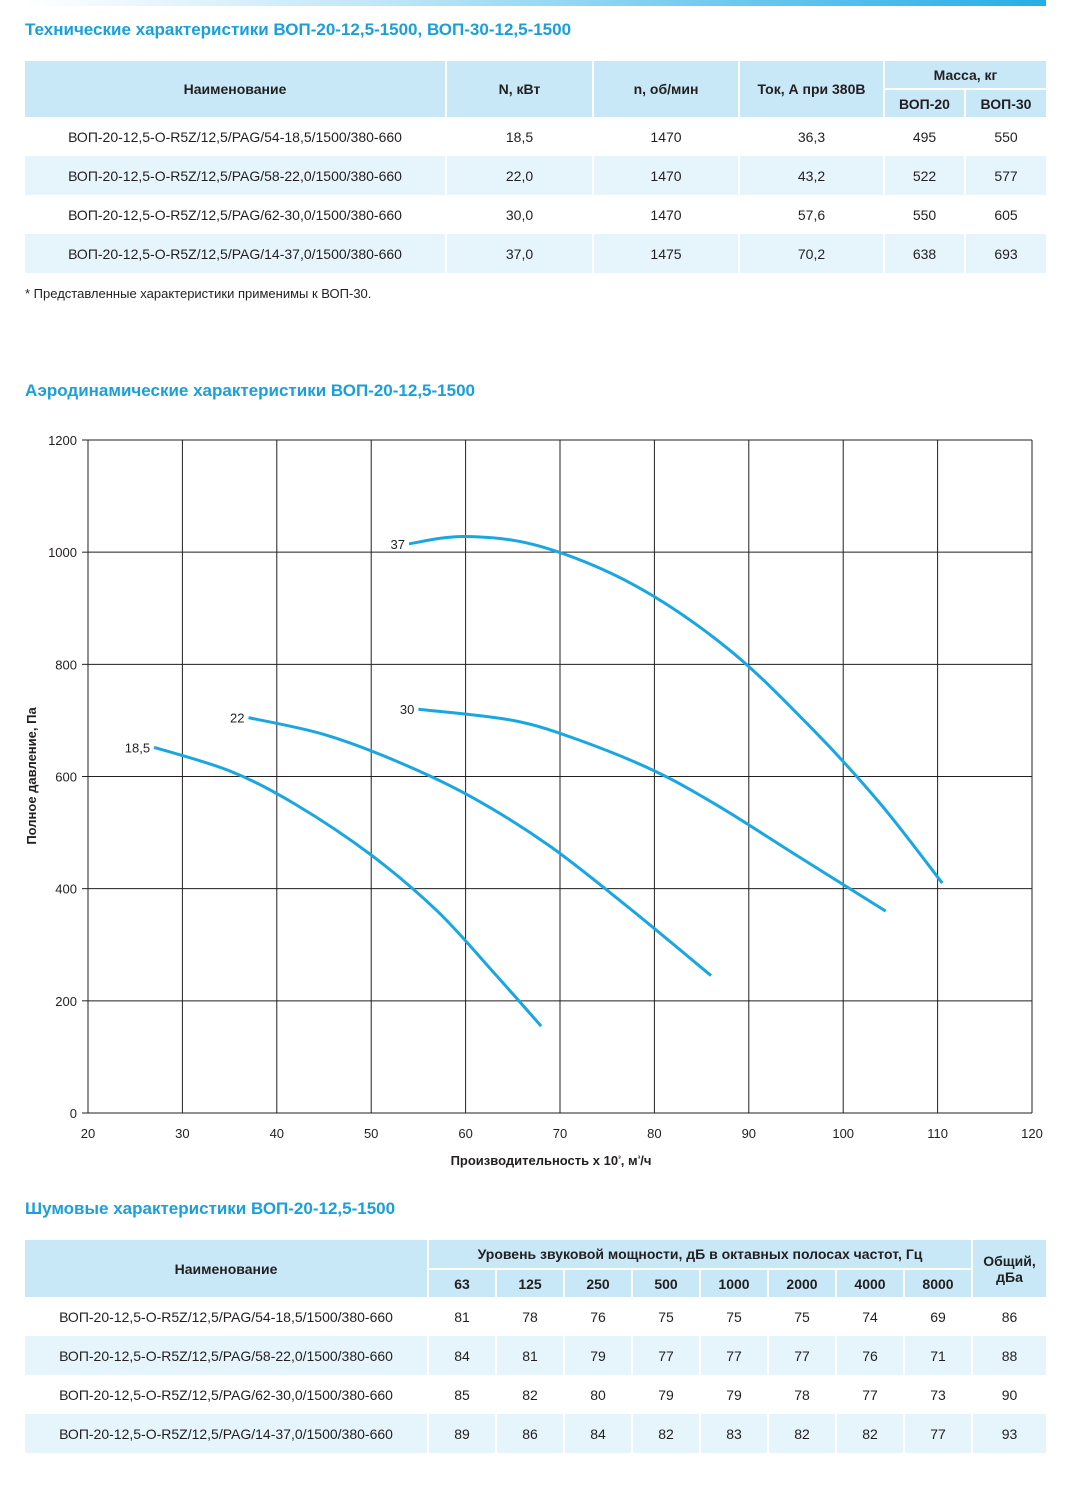 The width and height of the screenshot is (1071, 1492). What do you see at coordinates (1008, 1355) in the screenshot?
I see `noise-cell-total: 88` at bounding box center [1008, 1355].